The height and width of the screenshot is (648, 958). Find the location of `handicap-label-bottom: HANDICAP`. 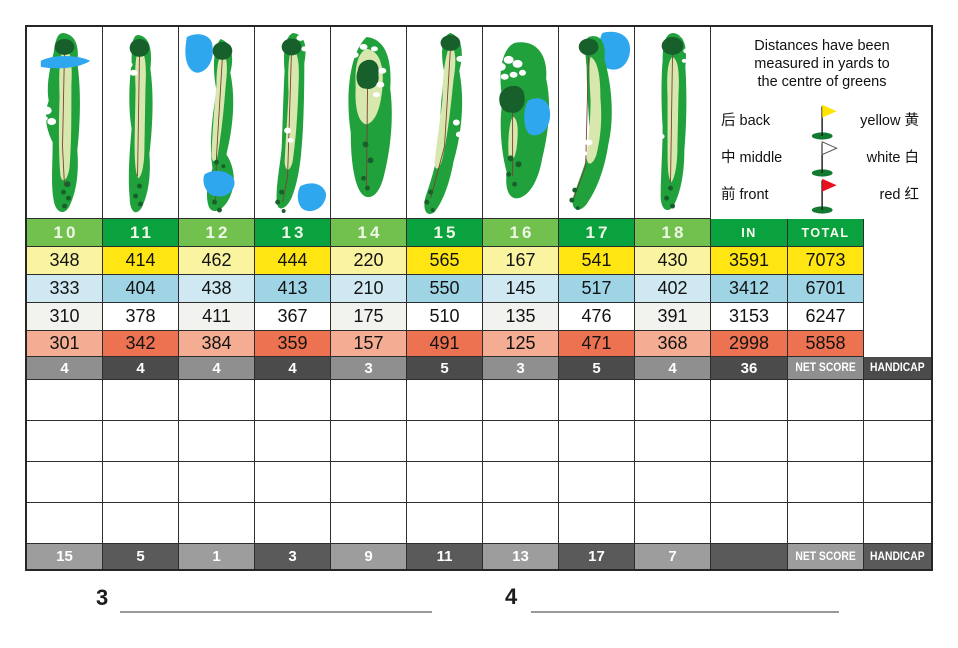

handicap-label-bottom: HANDICAP is located at coordinates (897, 556).